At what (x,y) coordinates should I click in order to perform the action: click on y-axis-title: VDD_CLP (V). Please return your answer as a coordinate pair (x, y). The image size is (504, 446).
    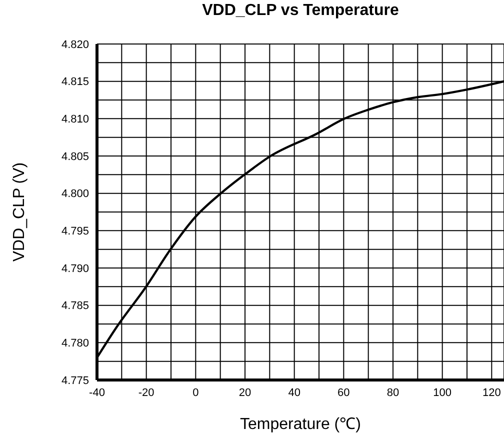
    Looking at the image, I should click on (20, 212).